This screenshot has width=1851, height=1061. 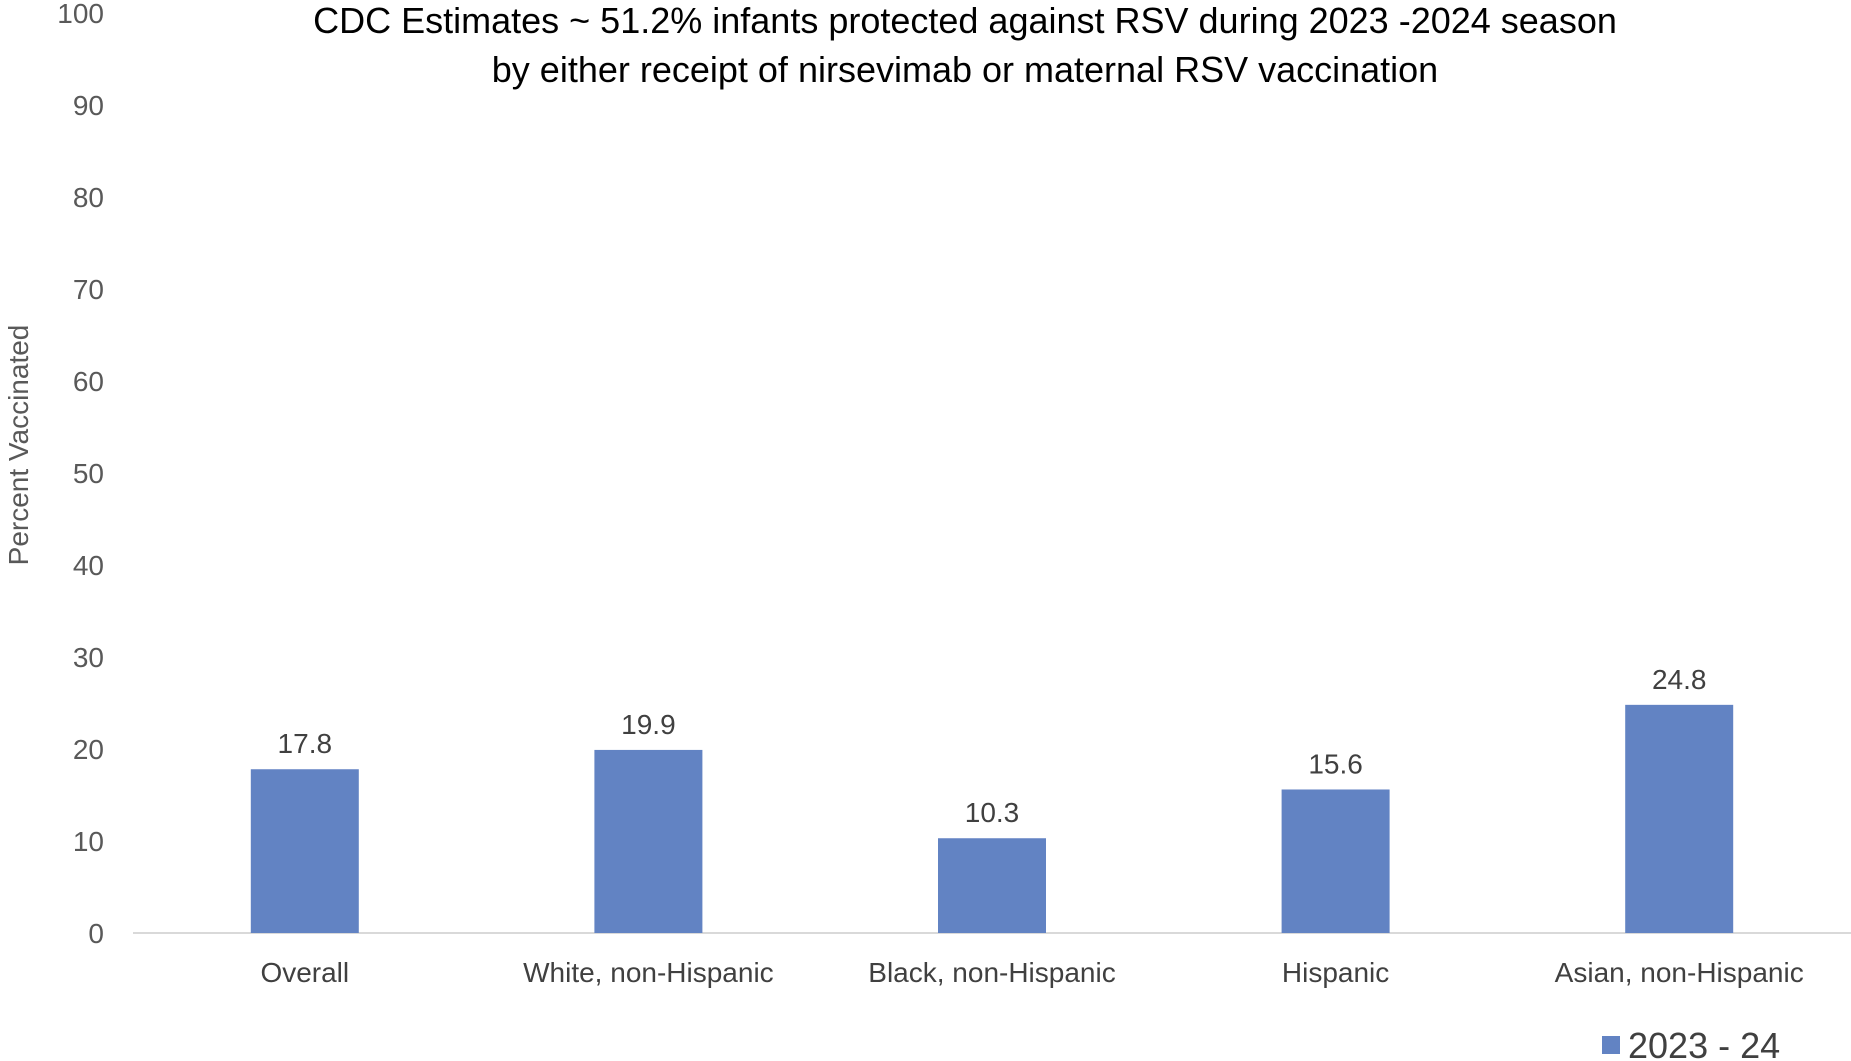 What do you see at coordinates (88, 657) in the screenshot?
I see `y-tick-label: 30` at bounding box center [88, 657].